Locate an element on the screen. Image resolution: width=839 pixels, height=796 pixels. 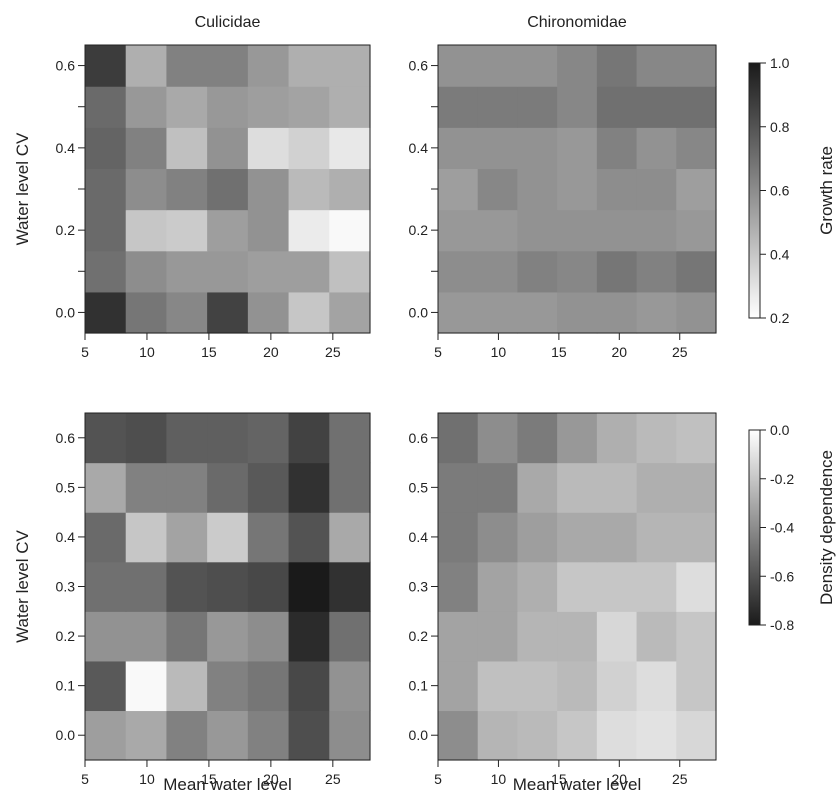
panel-2-x-tick-label: 25 is located at coordinates (680, 352).